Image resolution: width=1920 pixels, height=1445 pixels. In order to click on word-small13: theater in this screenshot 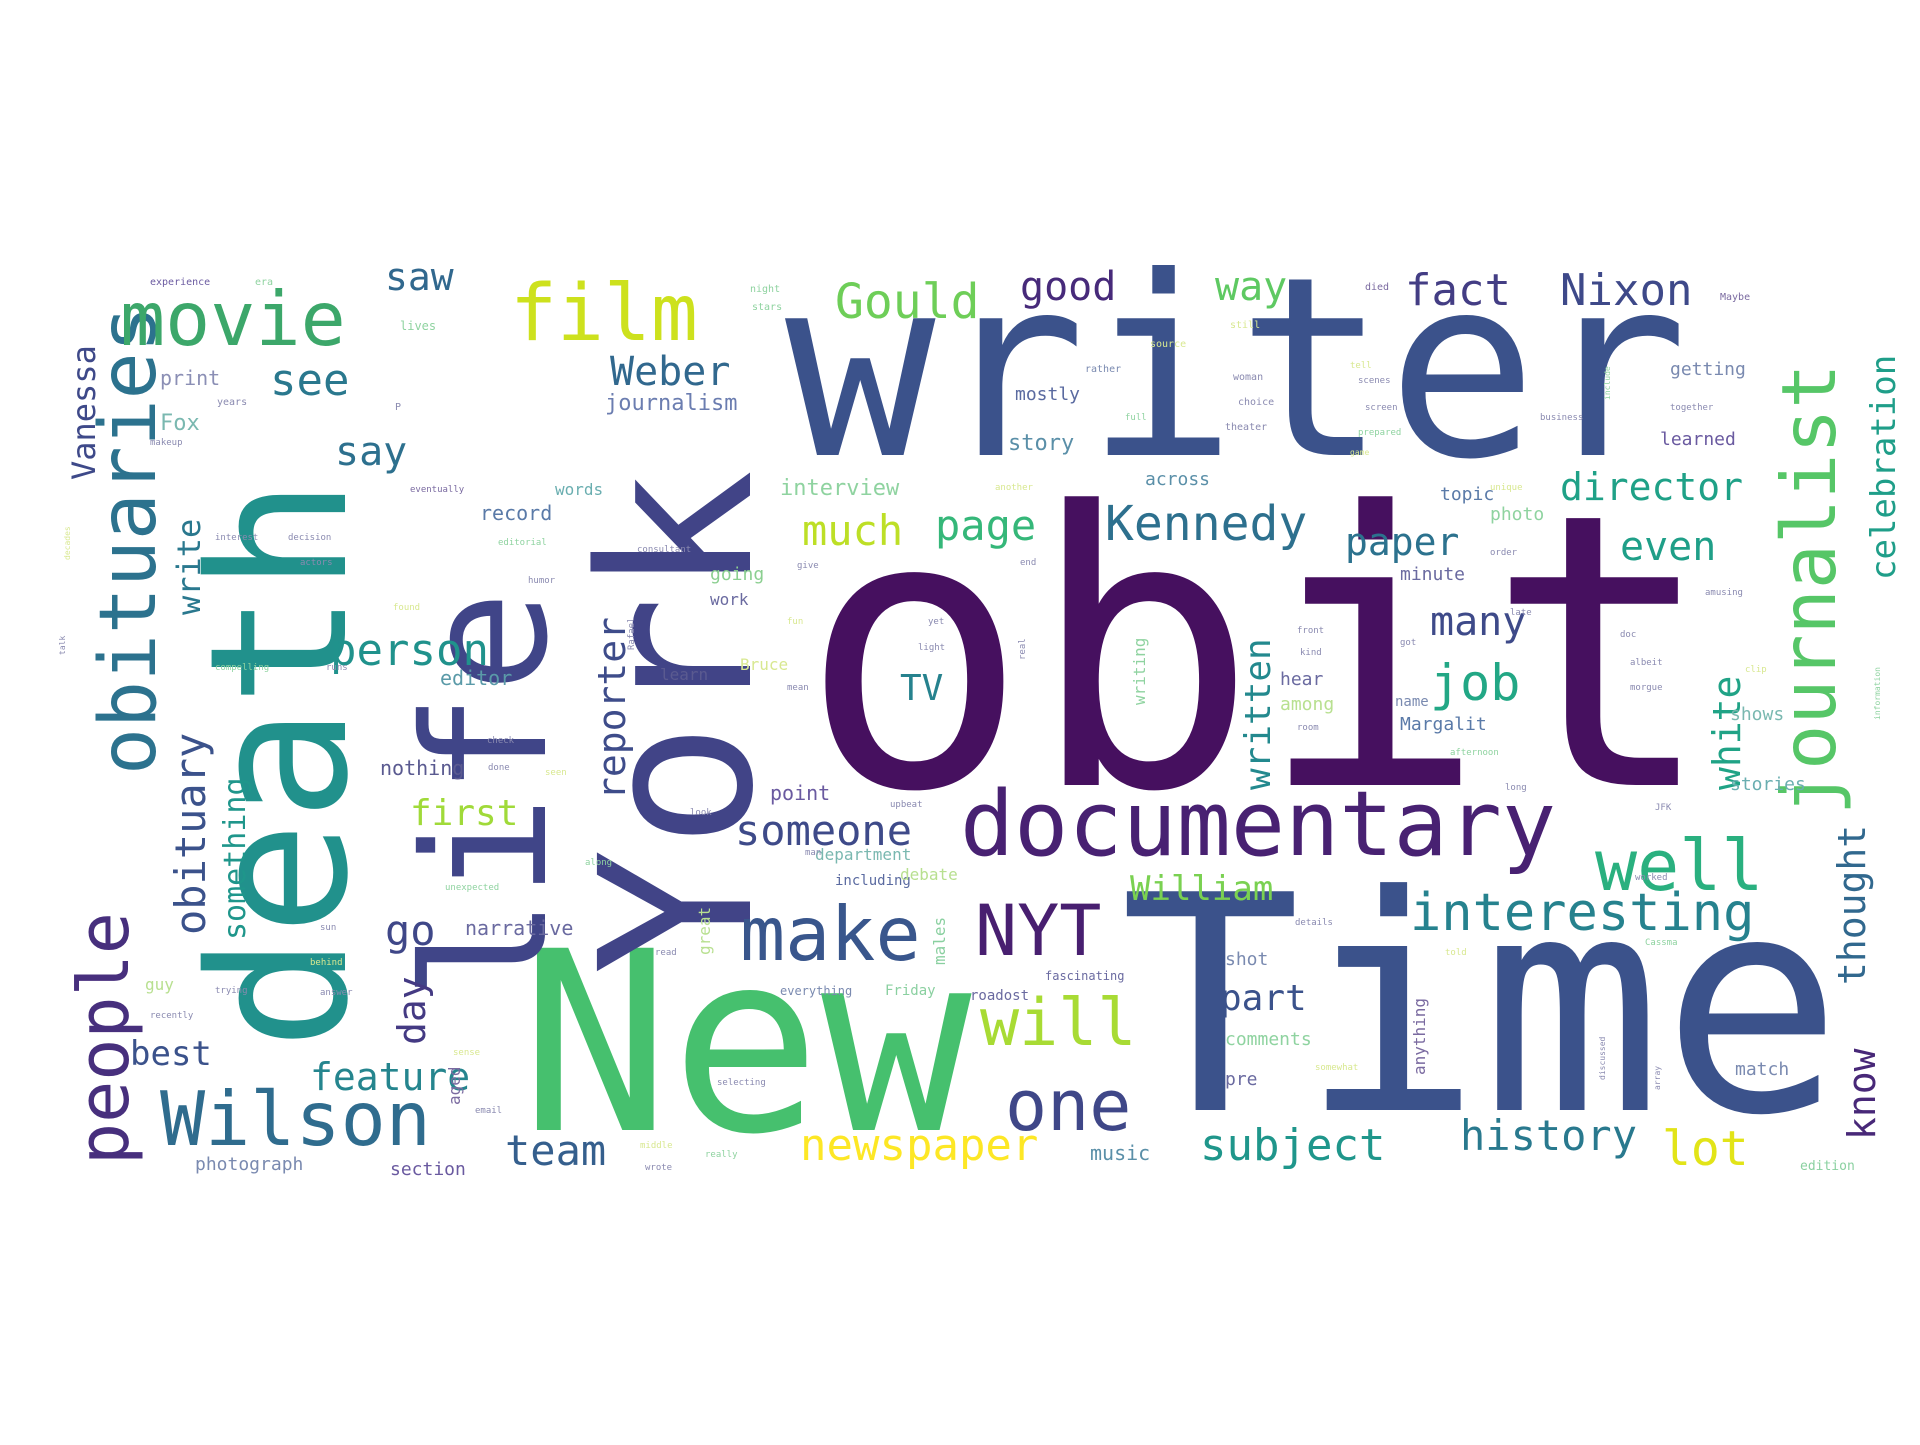, I will do `click(1246, 427)`.